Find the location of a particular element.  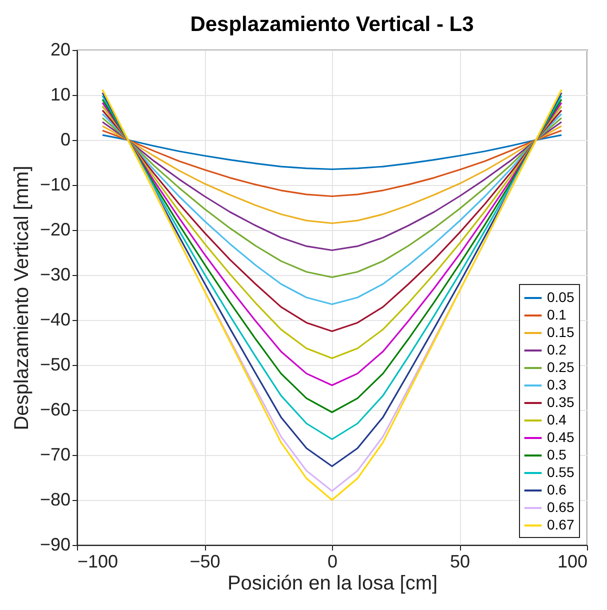

y-tick-label: −40 is located at coordinates (55, 320).